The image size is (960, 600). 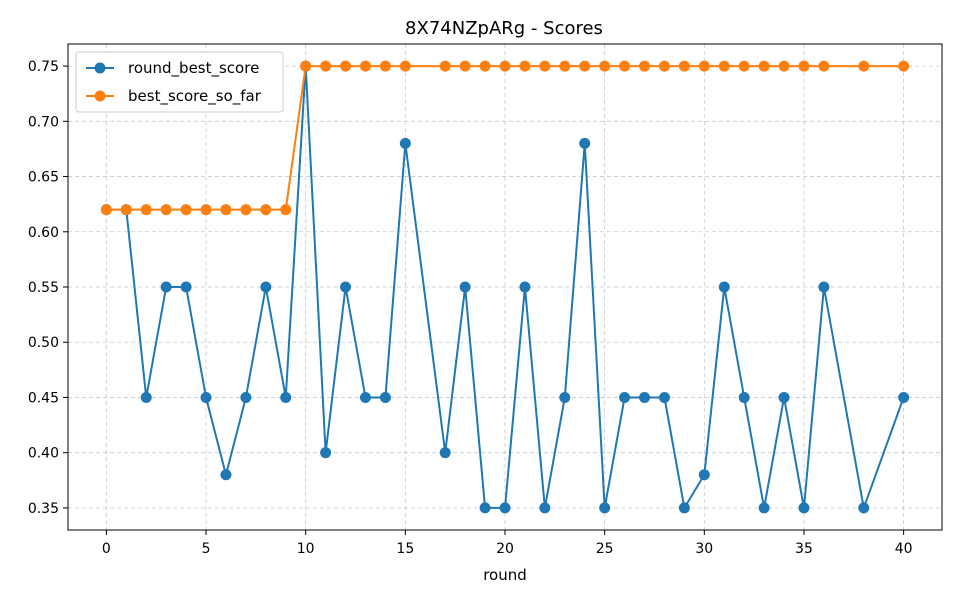 I want to click on legend-item: round_best_score, so click(x=172, y=68).